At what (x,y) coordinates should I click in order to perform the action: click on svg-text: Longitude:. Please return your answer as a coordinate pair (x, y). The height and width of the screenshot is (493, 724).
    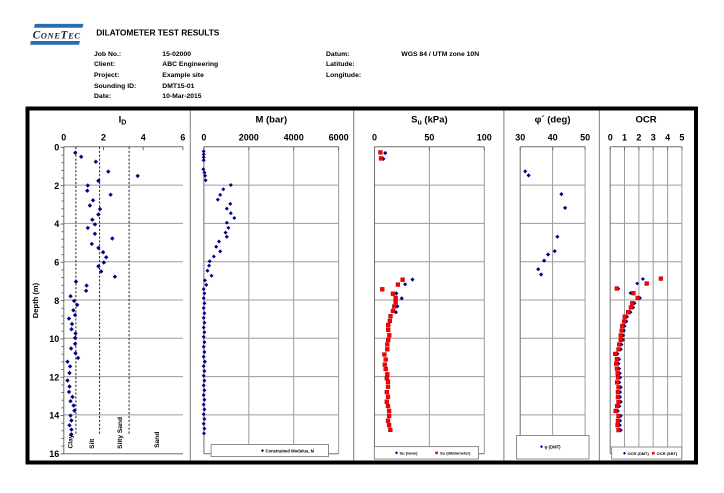
    Looking at the image, I should click on (343, 75).